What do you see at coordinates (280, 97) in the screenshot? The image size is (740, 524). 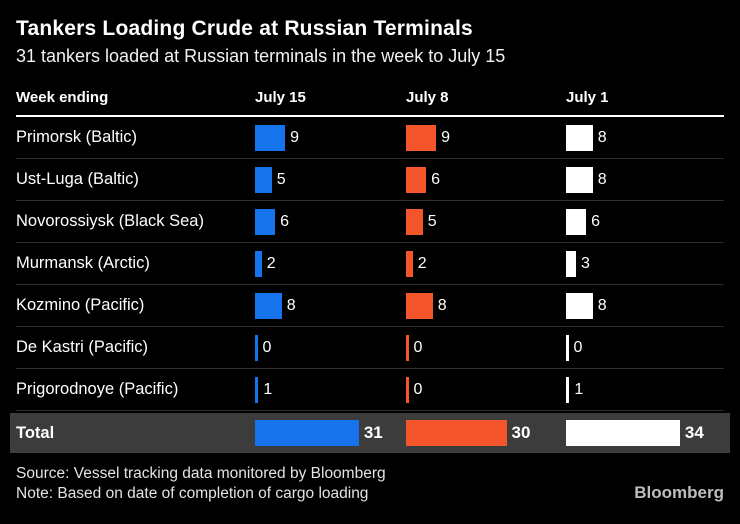 I see `column-header-july-15: July 15` at bounding box center [280, 97].